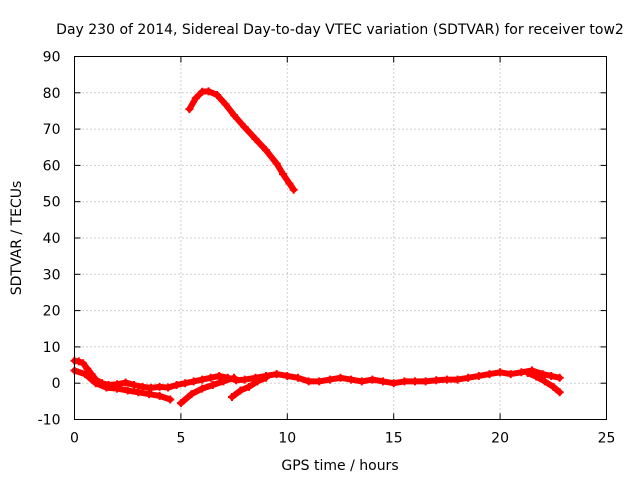  What do you see at coordinates (180, 439) in the screenshot?
I see `x-tick-label: 5` at bounding box center [180, 439].